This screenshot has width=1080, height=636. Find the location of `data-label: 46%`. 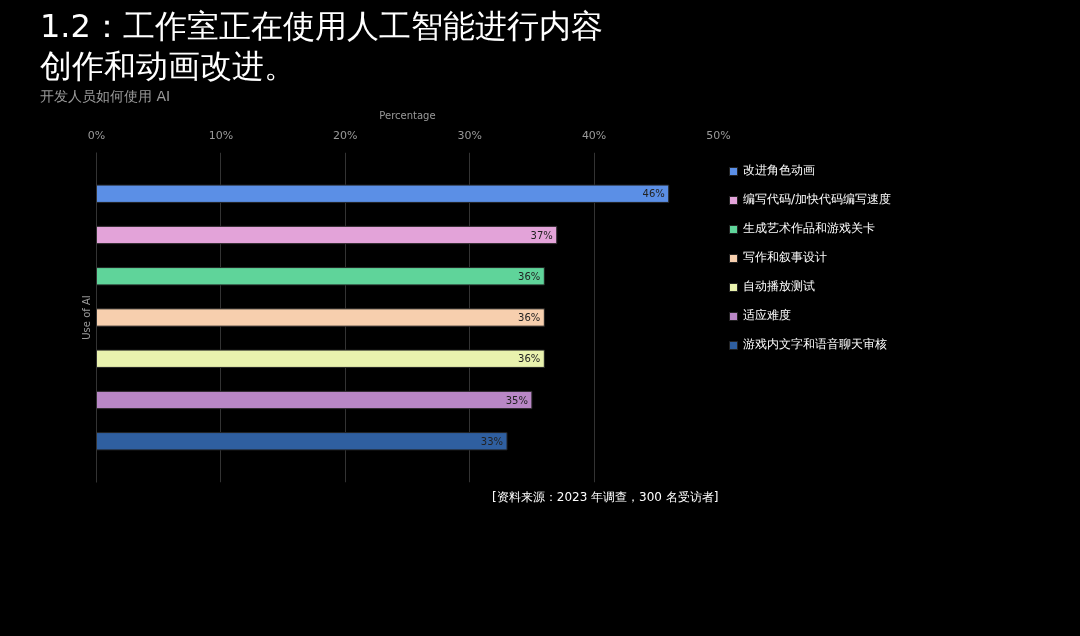

data-label: 46% is located at coordinates (653, 194).